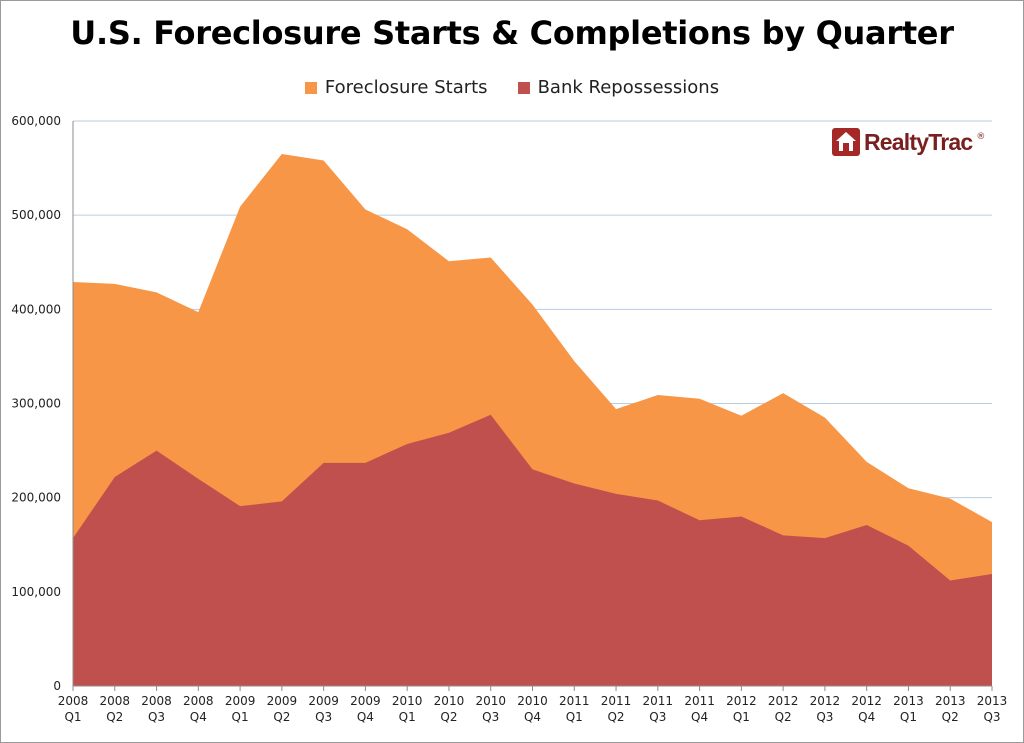  I want to click on legend-item-repossessions: Bank Repossessions, so click(618, 87).